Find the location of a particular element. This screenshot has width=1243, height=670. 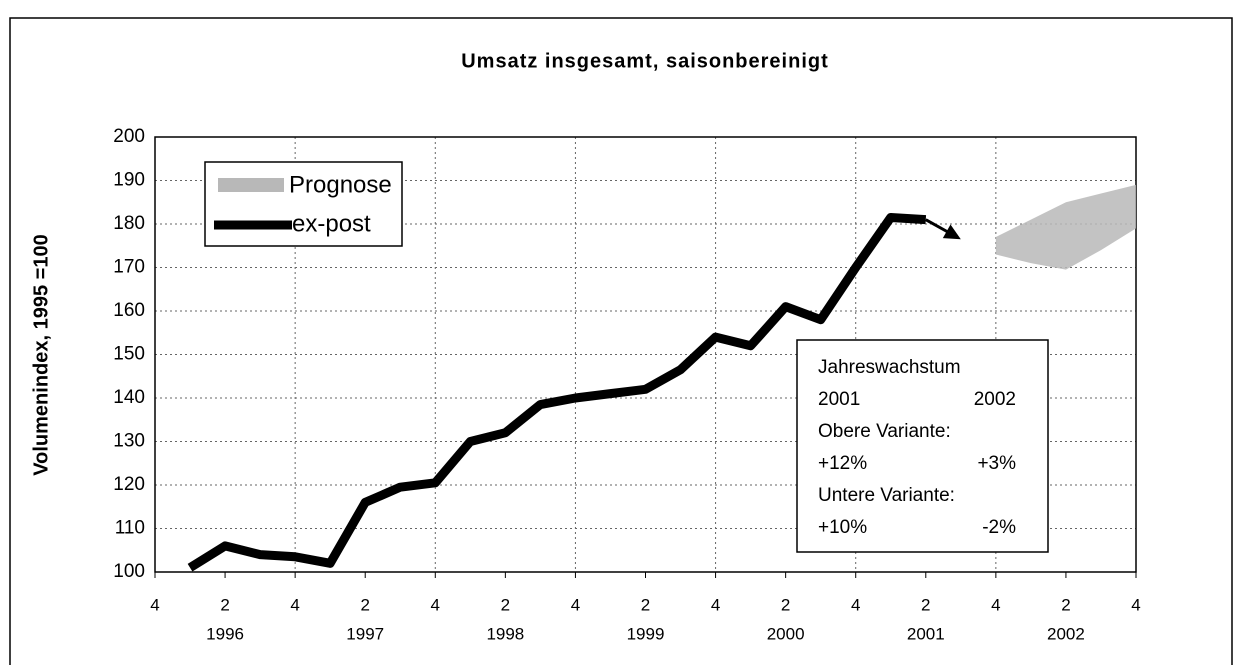

forecast-band is located at coordinates (1065, 227).